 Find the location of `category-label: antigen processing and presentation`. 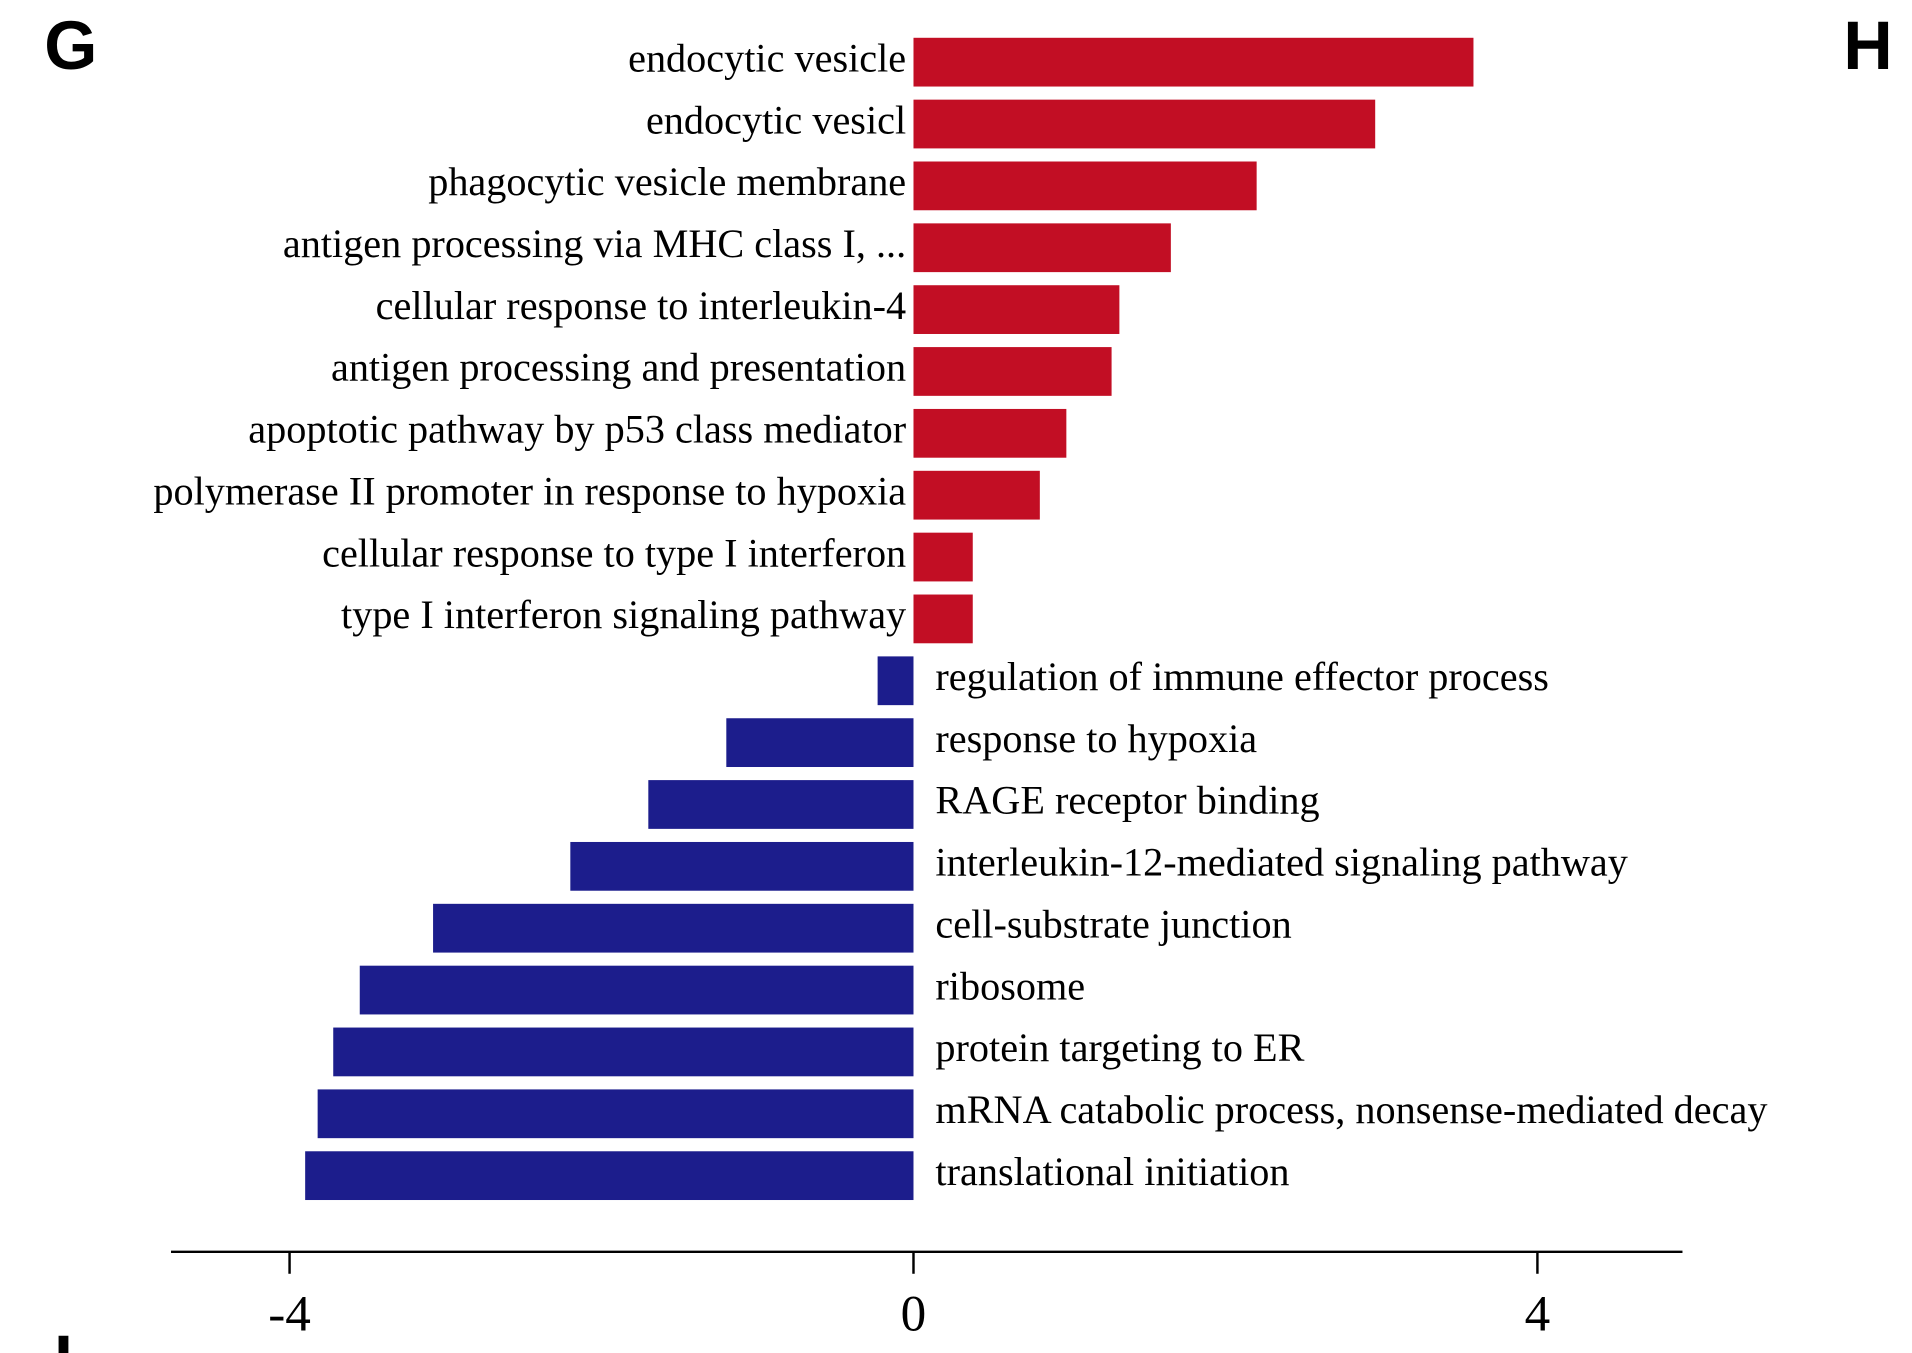

category-label: antigen processing and presentation is located at coordinates (618, 367).